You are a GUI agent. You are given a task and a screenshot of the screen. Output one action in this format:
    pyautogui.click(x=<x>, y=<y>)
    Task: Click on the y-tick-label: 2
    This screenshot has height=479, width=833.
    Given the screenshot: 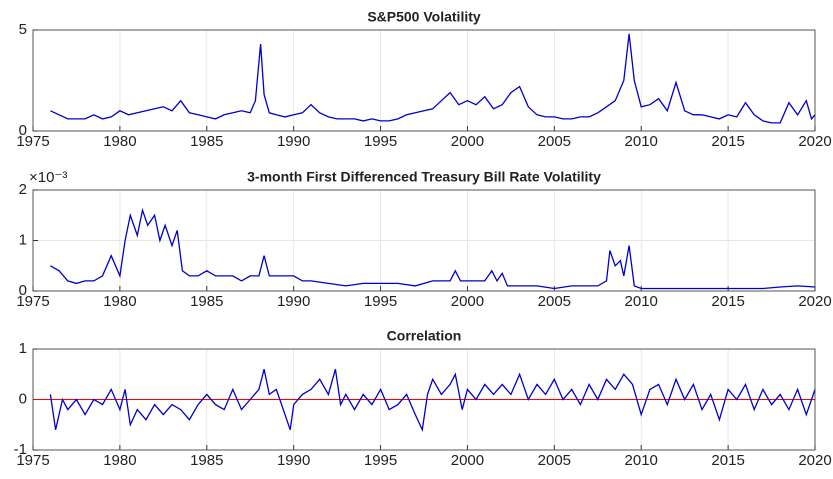 What is the action you would take?
    pyautogui.click(x=23, y=189)
    